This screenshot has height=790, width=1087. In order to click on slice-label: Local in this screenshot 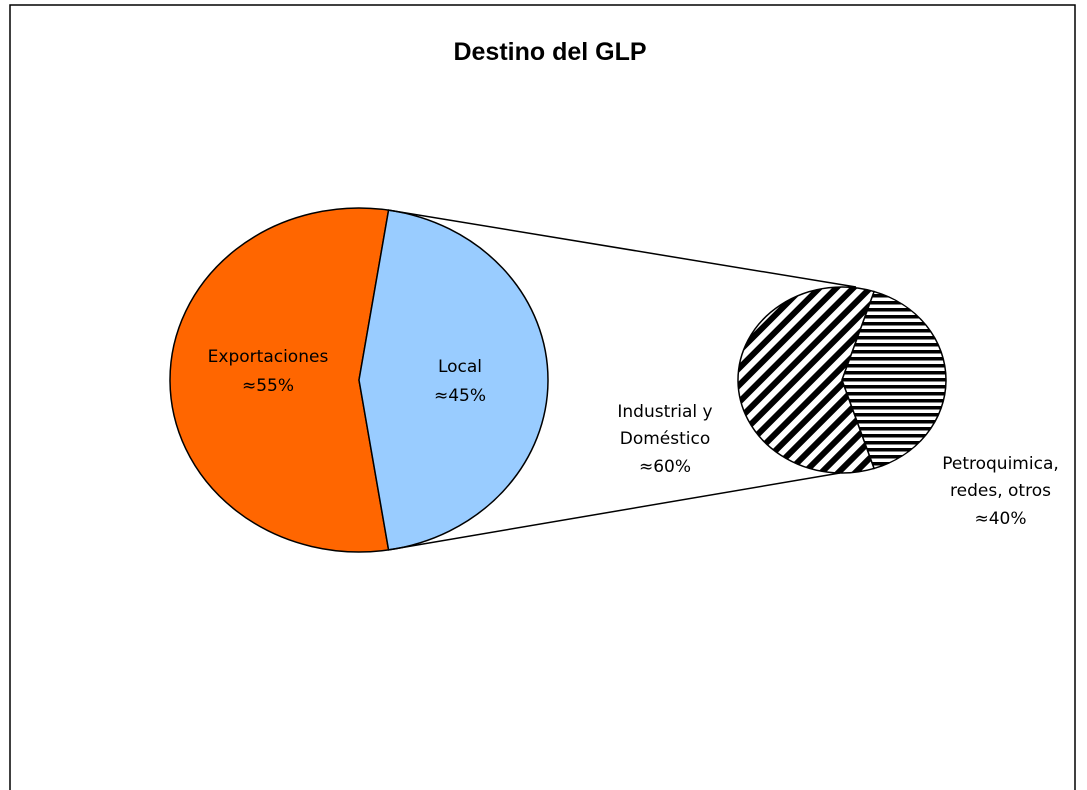, I will do `click(460, 367)`.